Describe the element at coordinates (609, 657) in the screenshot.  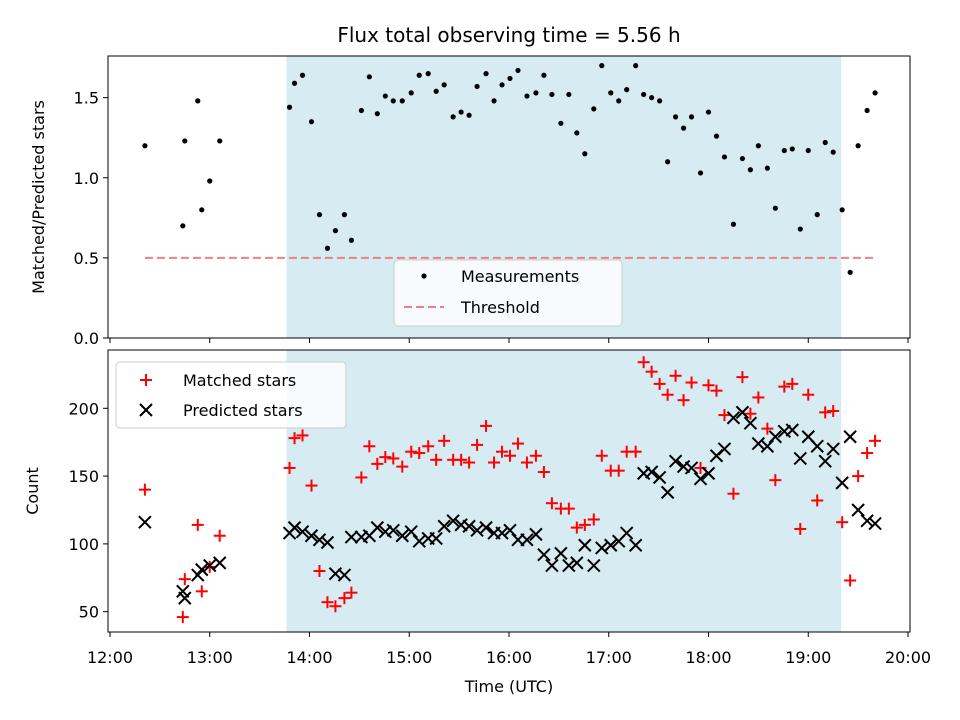
I see `x-tick-label: 17:00` at that location.